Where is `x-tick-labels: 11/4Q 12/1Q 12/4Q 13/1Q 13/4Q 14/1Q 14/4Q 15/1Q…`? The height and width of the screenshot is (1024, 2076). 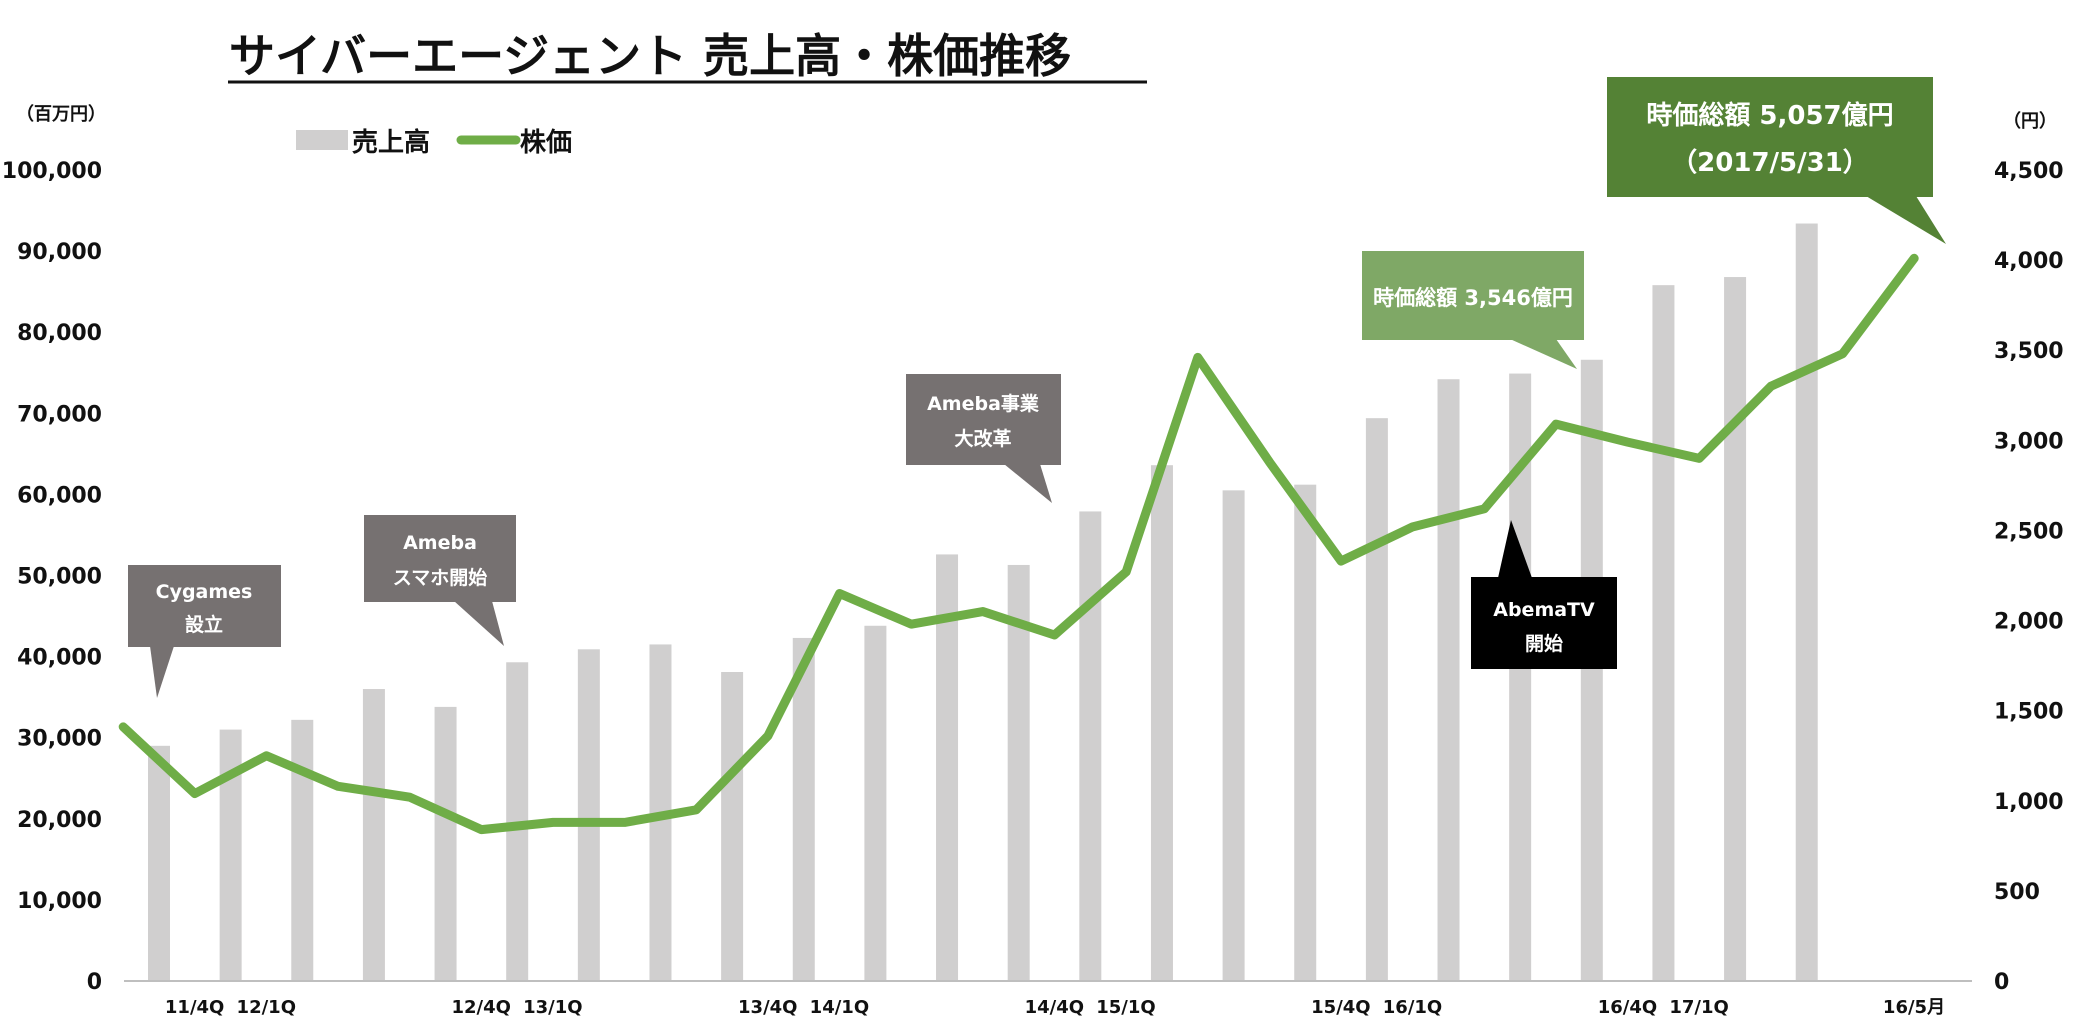 x-tick-labels: 11/4Q 12/1Q 12/4Q 13/1Q 13/4Q 14/1Q 14/4Q 15/1Q… is located at coordinates (1055, 1007).